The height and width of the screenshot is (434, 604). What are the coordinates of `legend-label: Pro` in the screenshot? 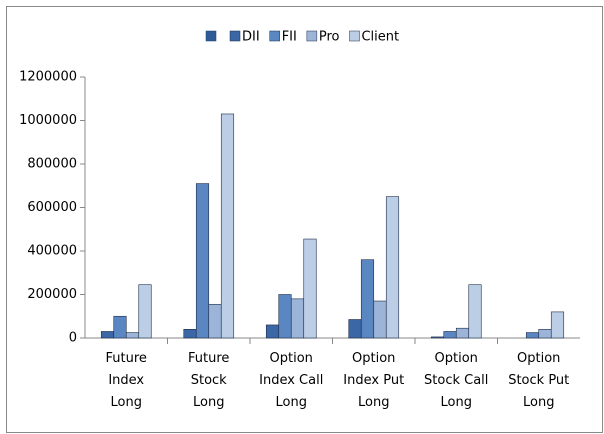 It's located at (329, 37).